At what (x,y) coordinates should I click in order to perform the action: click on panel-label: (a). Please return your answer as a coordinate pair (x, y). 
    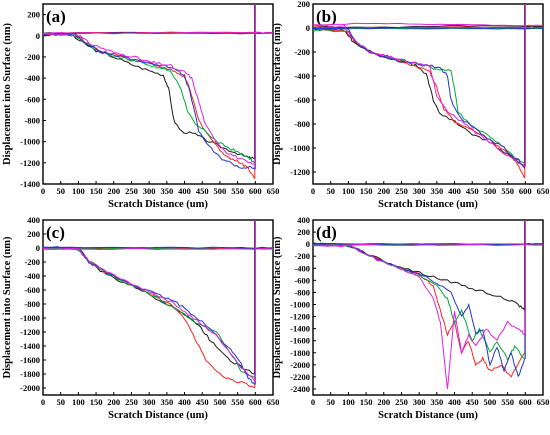
    Looking at the image, I should click on (56, 16).